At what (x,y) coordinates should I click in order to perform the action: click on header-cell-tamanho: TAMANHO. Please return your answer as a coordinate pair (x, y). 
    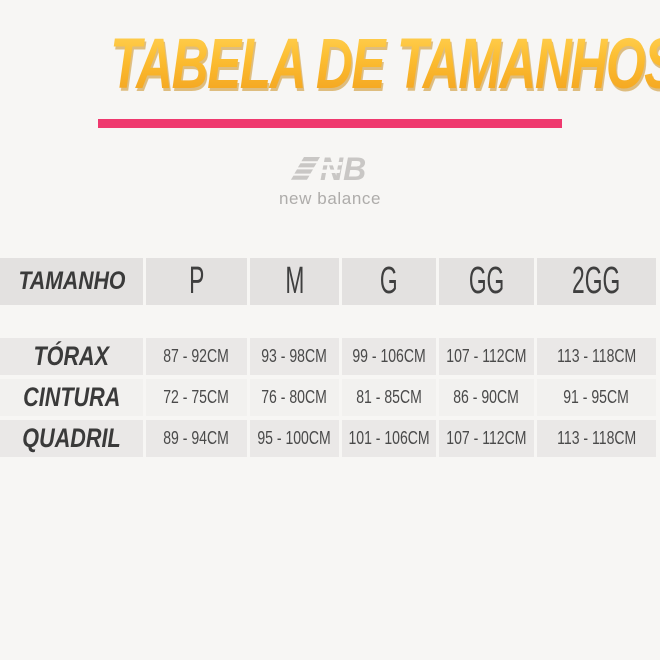
    Looking at the image, I should click on (71, 281).